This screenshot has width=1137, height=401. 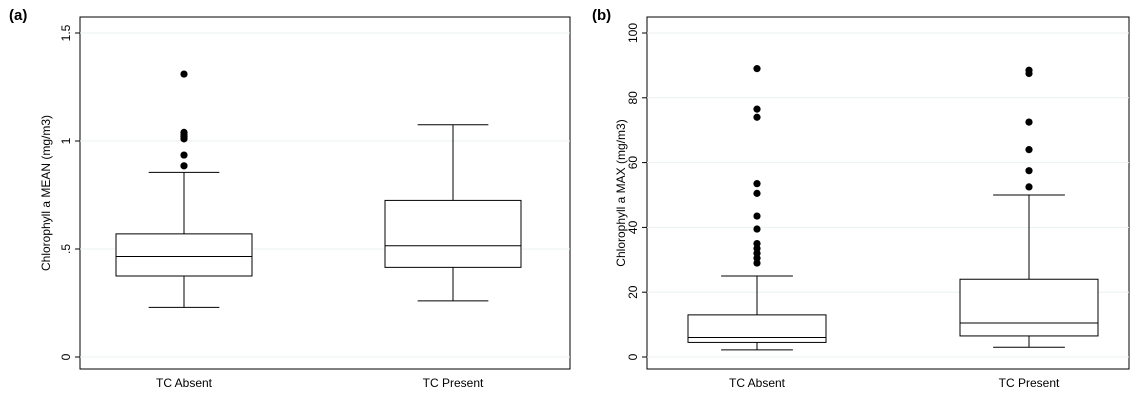 I want to click on y-tick-label: 20, so click(x=633, y=292).